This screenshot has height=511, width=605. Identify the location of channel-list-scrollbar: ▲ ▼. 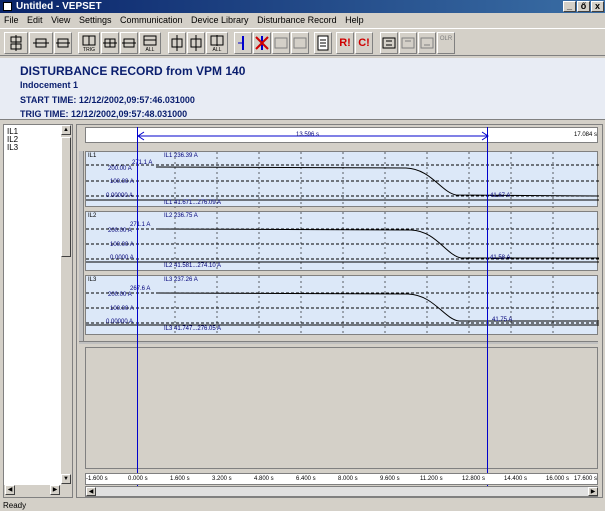
(66, 305).